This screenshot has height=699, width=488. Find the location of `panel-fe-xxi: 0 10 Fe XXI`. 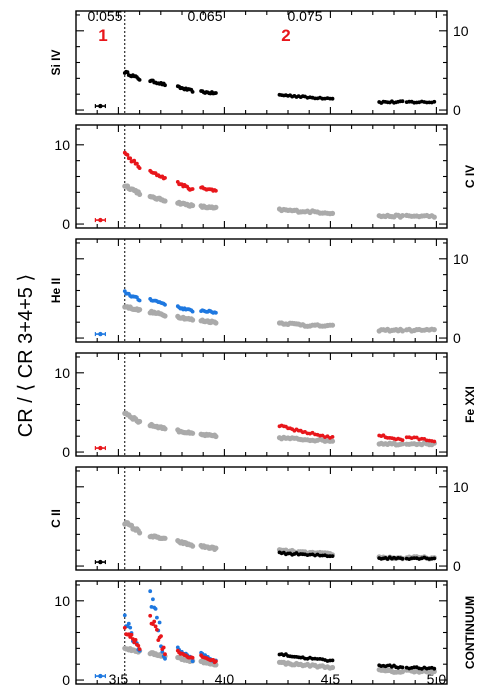

panel-fe-xxi: 0 10 Fe XXI is located at coordinates (265, 406).